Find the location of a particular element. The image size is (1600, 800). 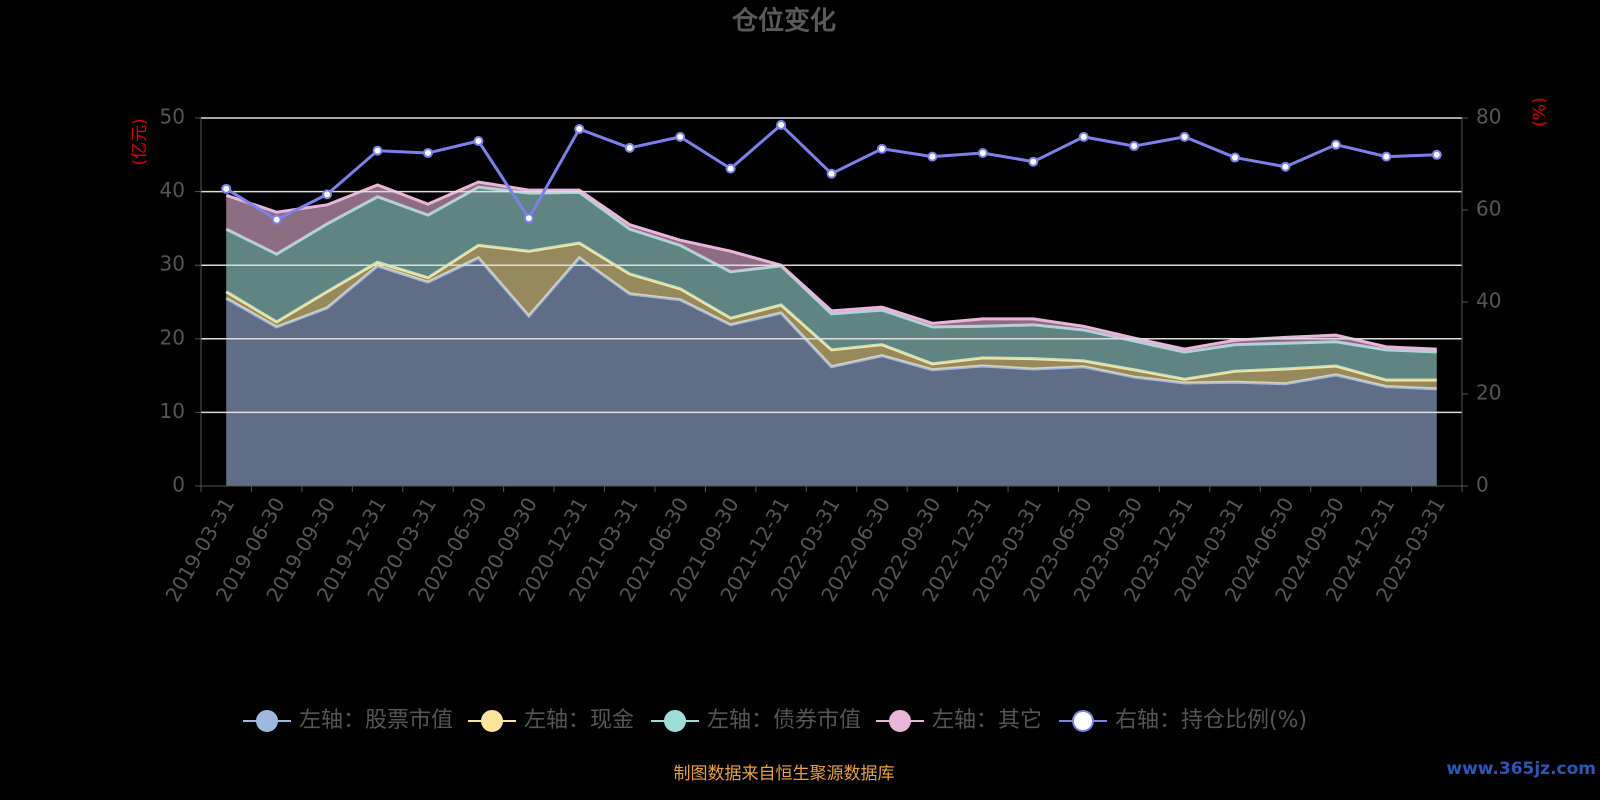

legend-label: 左轴：债券市值 is located at coordinates (784, 720).